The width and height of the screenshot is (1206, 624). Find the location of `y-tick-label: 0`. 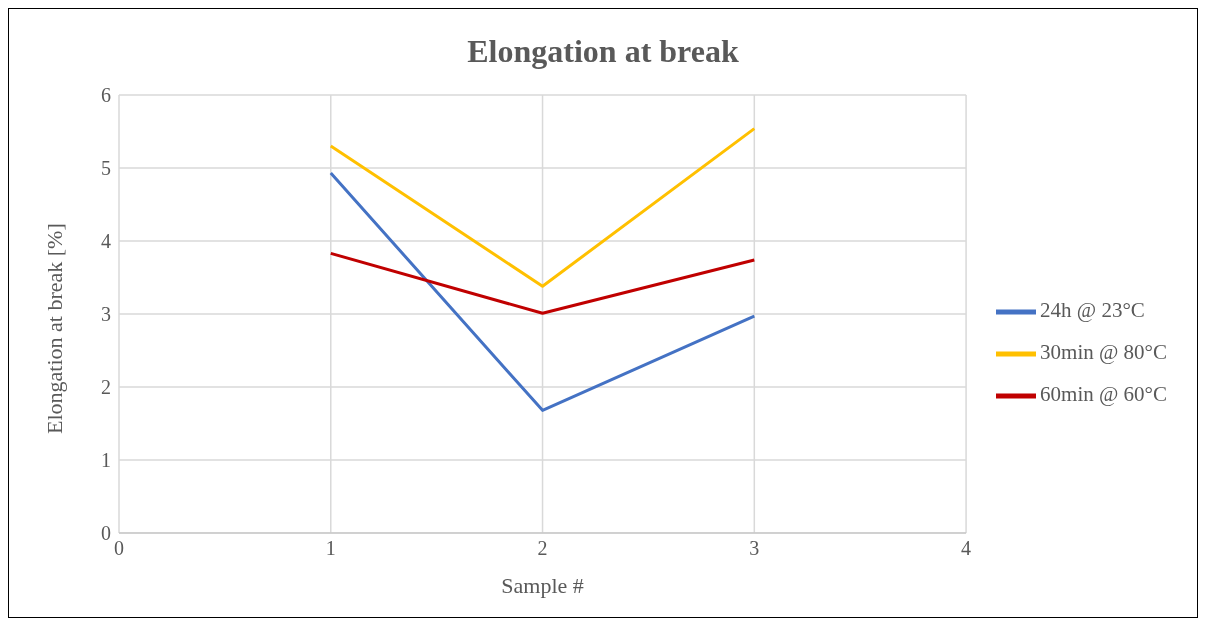

y-tick-label: 0 is located at coordinates (106, 533).